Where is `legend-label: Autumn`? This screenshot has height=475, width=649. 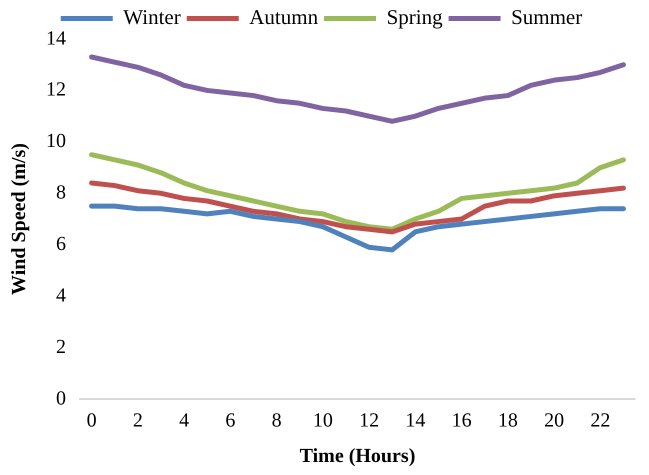 legend-label: Autumn is located at coordinates (284, 17).